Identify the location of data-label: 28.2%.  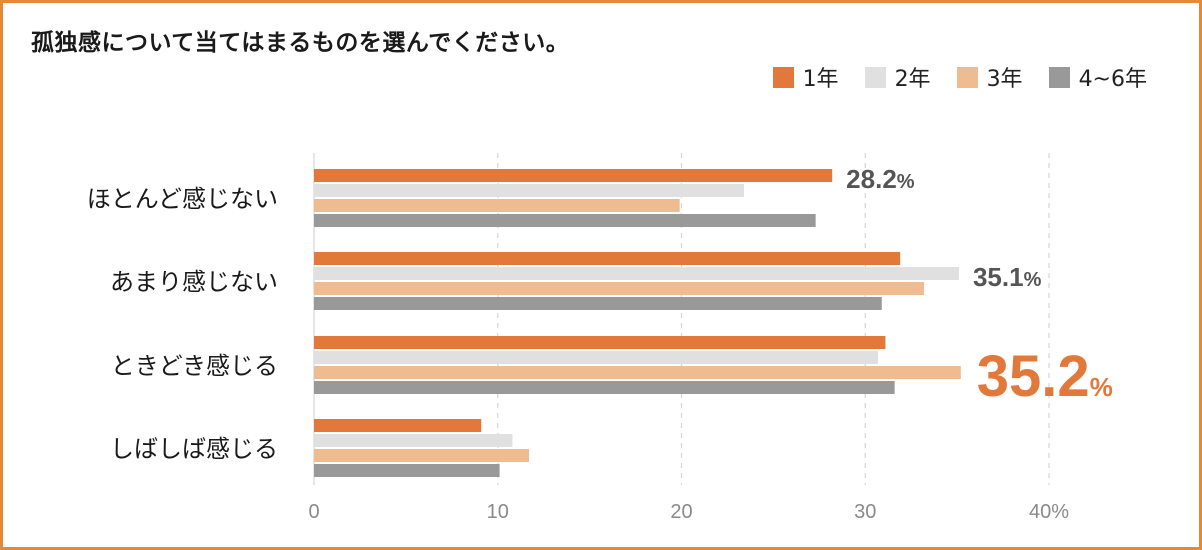
(880, 179).